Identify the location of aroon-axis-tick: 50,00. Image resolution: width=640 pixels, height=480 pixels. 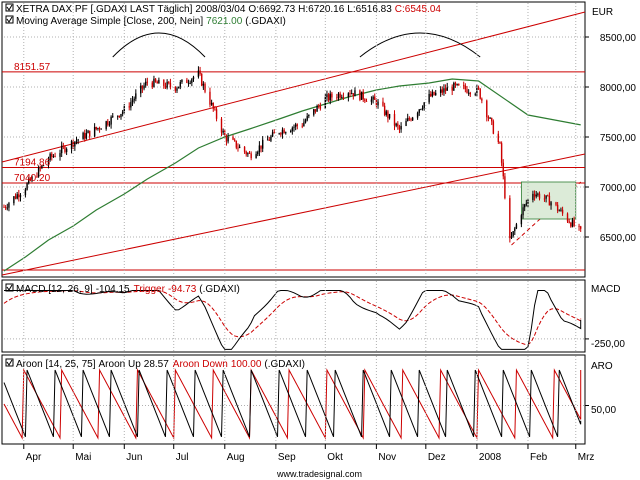
(603, 410).